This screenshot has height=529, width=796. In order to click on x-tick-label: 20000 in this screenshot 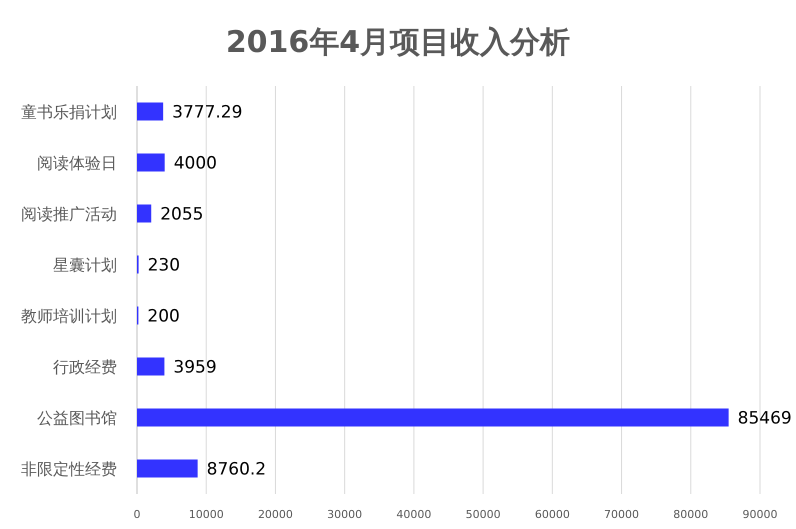, I will do `click(275, 514)`.